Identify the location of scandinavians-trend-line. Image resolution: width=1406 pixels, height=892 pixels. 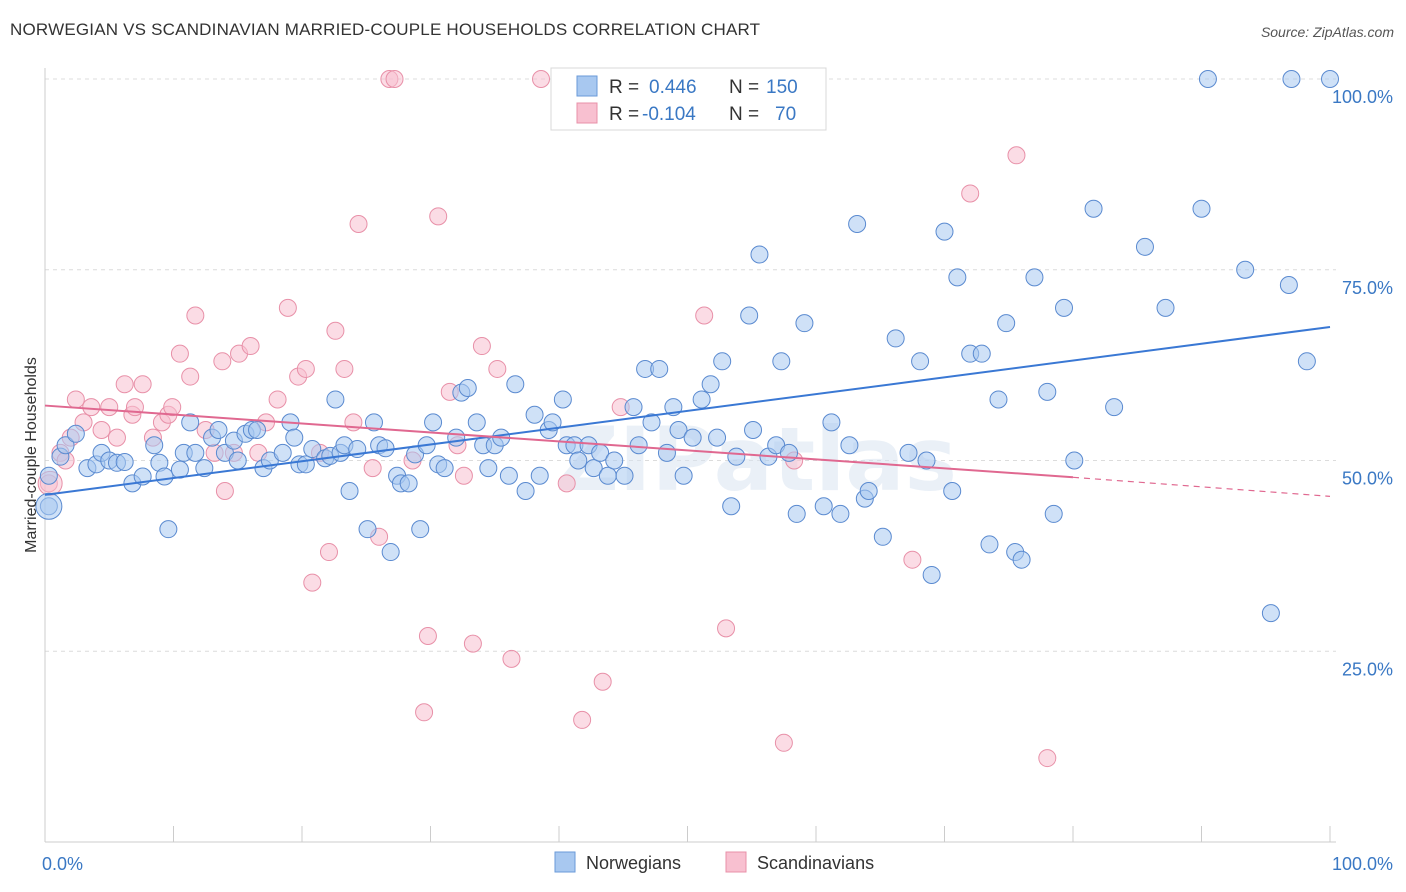
(559, 441).